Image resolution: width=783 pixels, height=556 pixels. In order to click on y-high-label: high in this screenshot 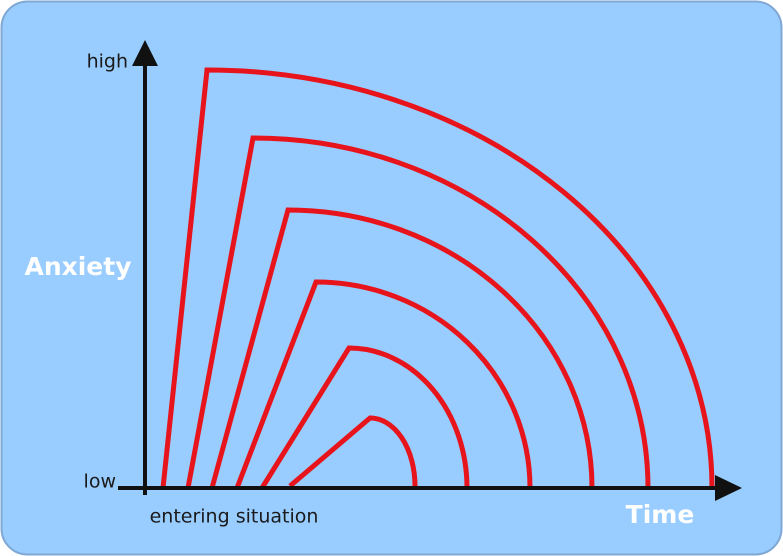, I will do `click(107, 62)`.